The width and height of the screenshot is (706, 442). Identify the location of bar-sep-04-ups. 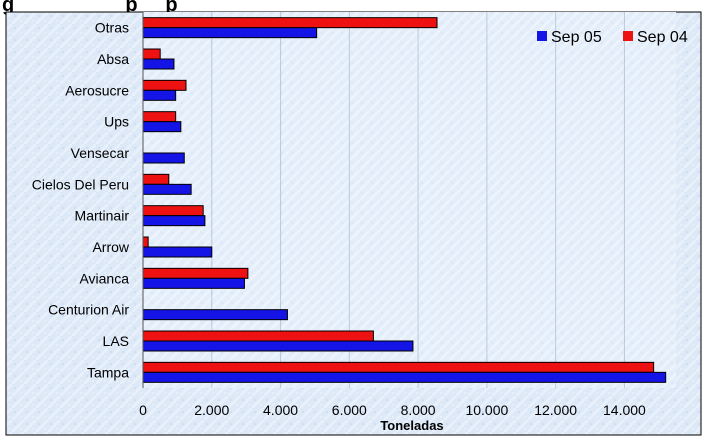
(159, 117).